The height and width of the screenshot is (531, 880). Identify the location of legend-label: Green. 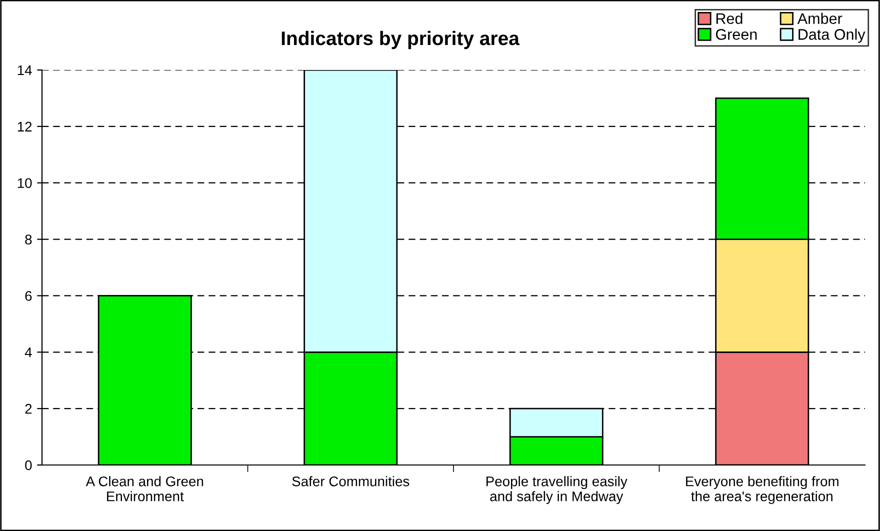
(736, 34).